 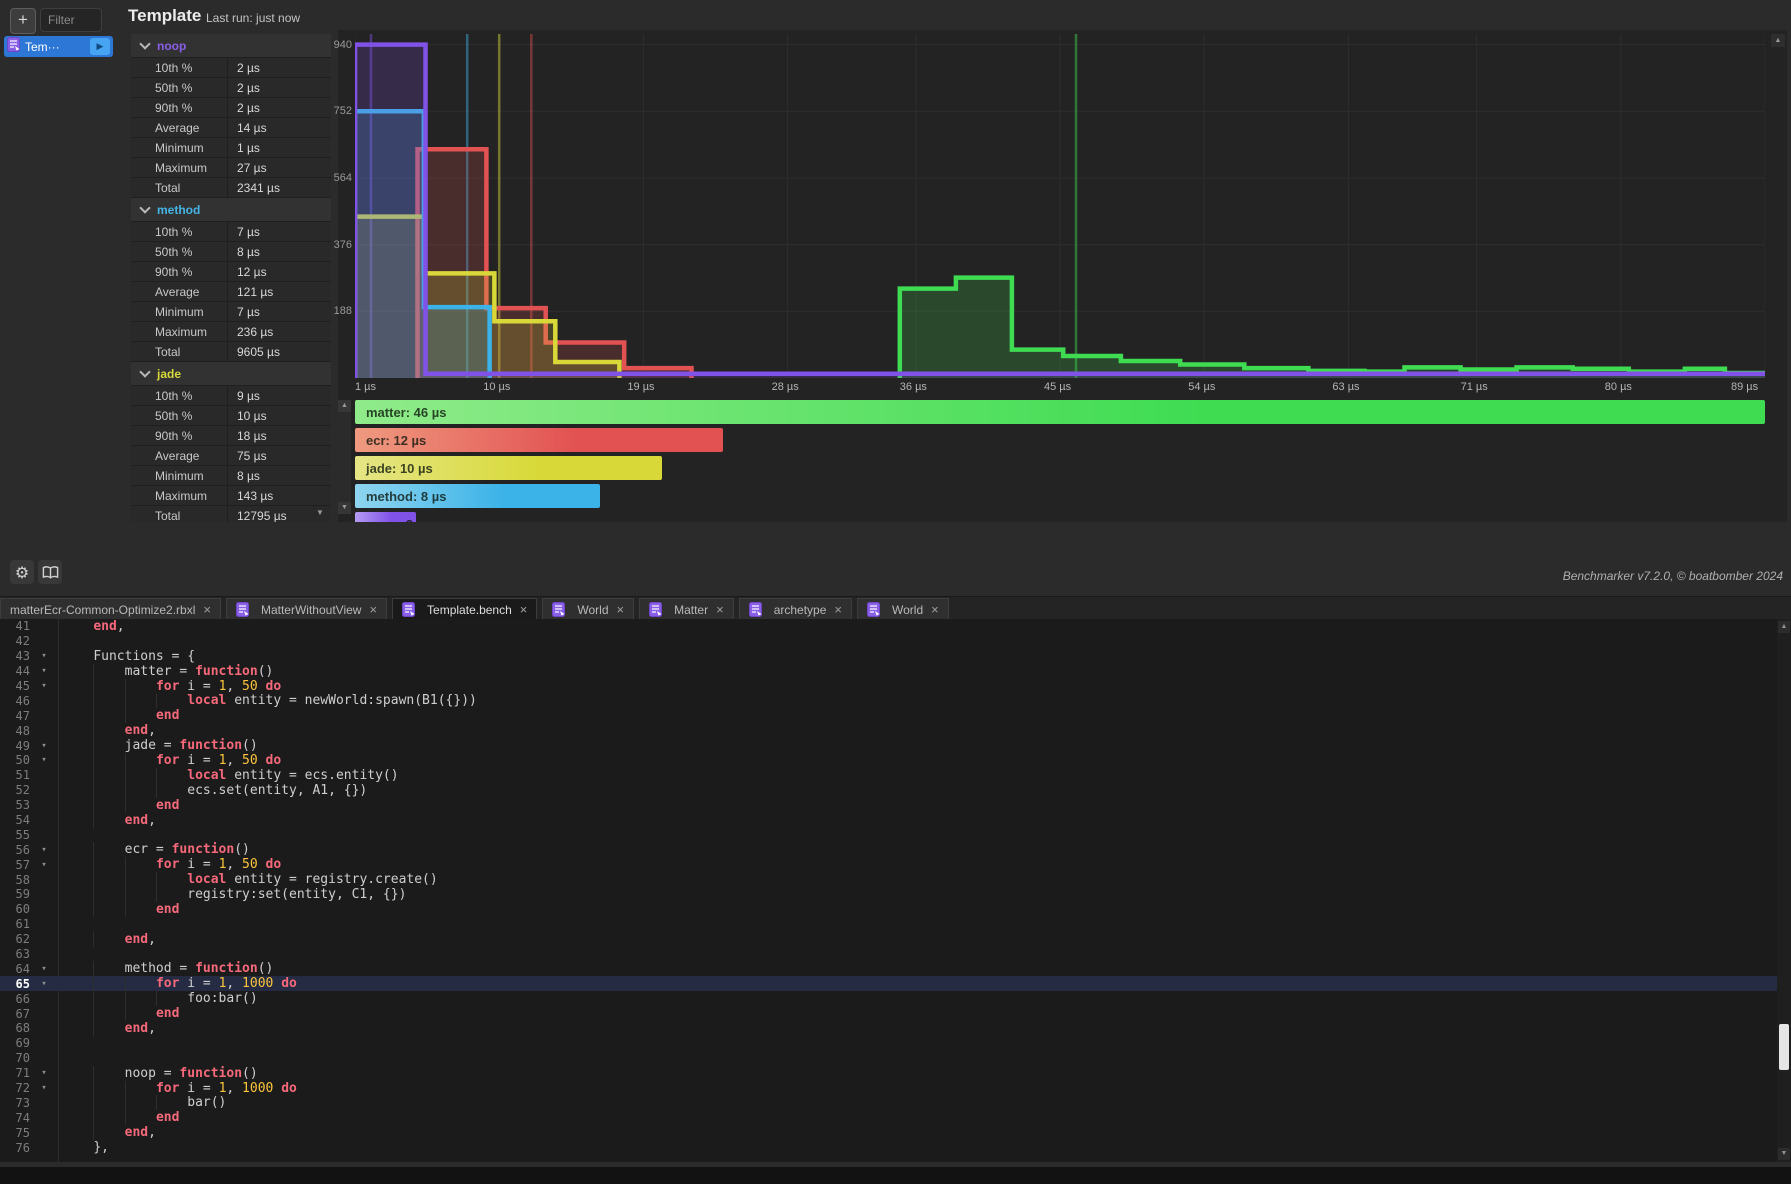 What do you see at coordinates (231, 210) in the screenshot?
I see `stats-section-header-method: method` at bounding box center [231, 210].